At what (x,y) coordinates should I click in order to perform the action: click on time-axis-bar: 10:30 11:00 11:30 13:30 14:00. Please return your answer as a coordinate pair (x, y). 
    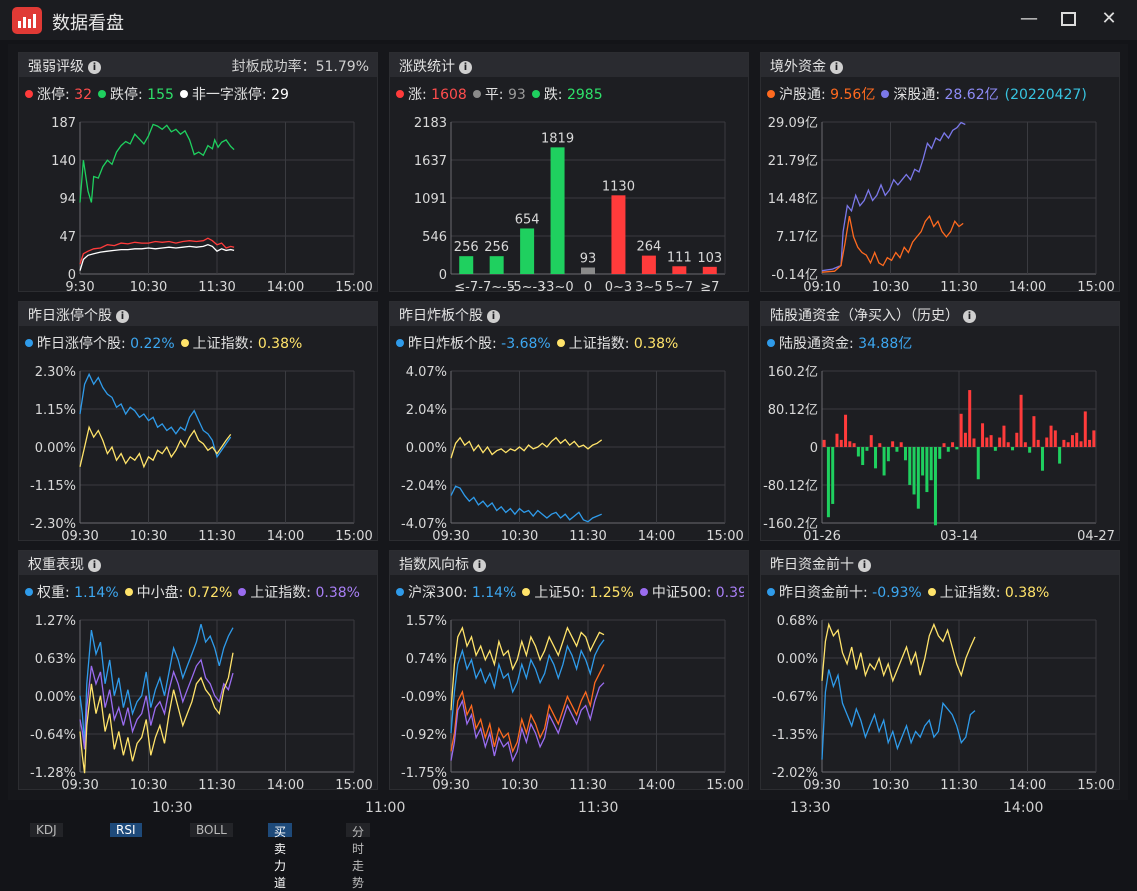
    Looking at the image, I should click on (568, 816).